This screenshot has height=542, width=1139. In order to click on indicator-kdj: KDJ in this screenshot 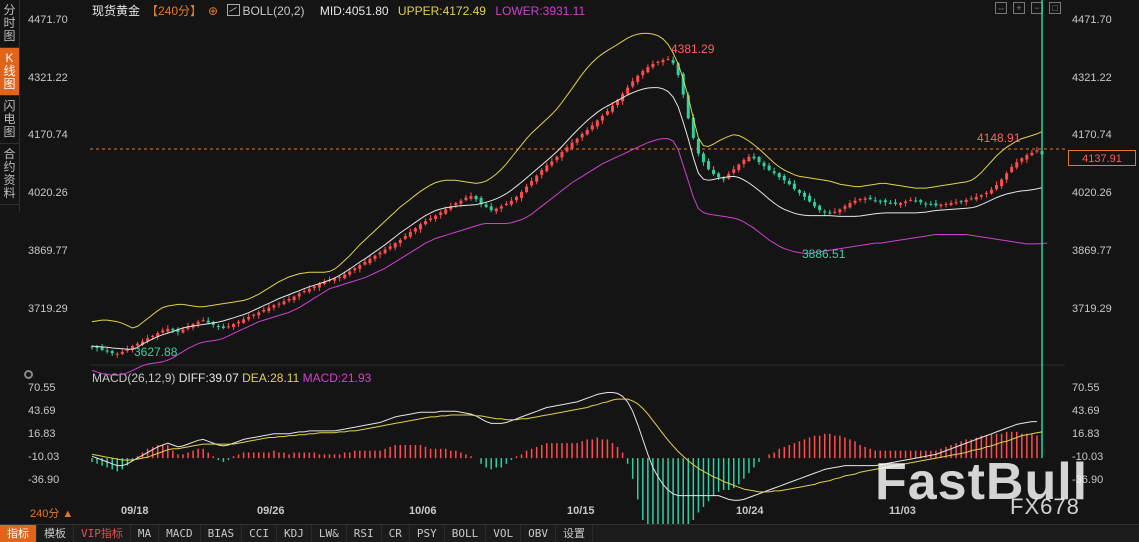, I will do `click(294, 533)`.